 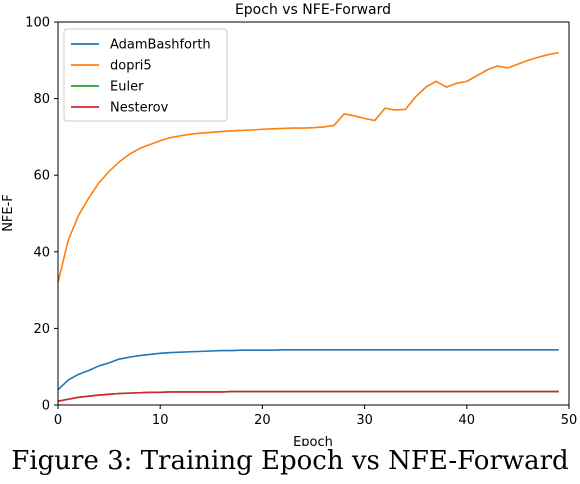 What do you see at coordinates (160, 45) in the screenshot?
I see `legend-label: AdamBashforth` at bounding box center [160, 45].